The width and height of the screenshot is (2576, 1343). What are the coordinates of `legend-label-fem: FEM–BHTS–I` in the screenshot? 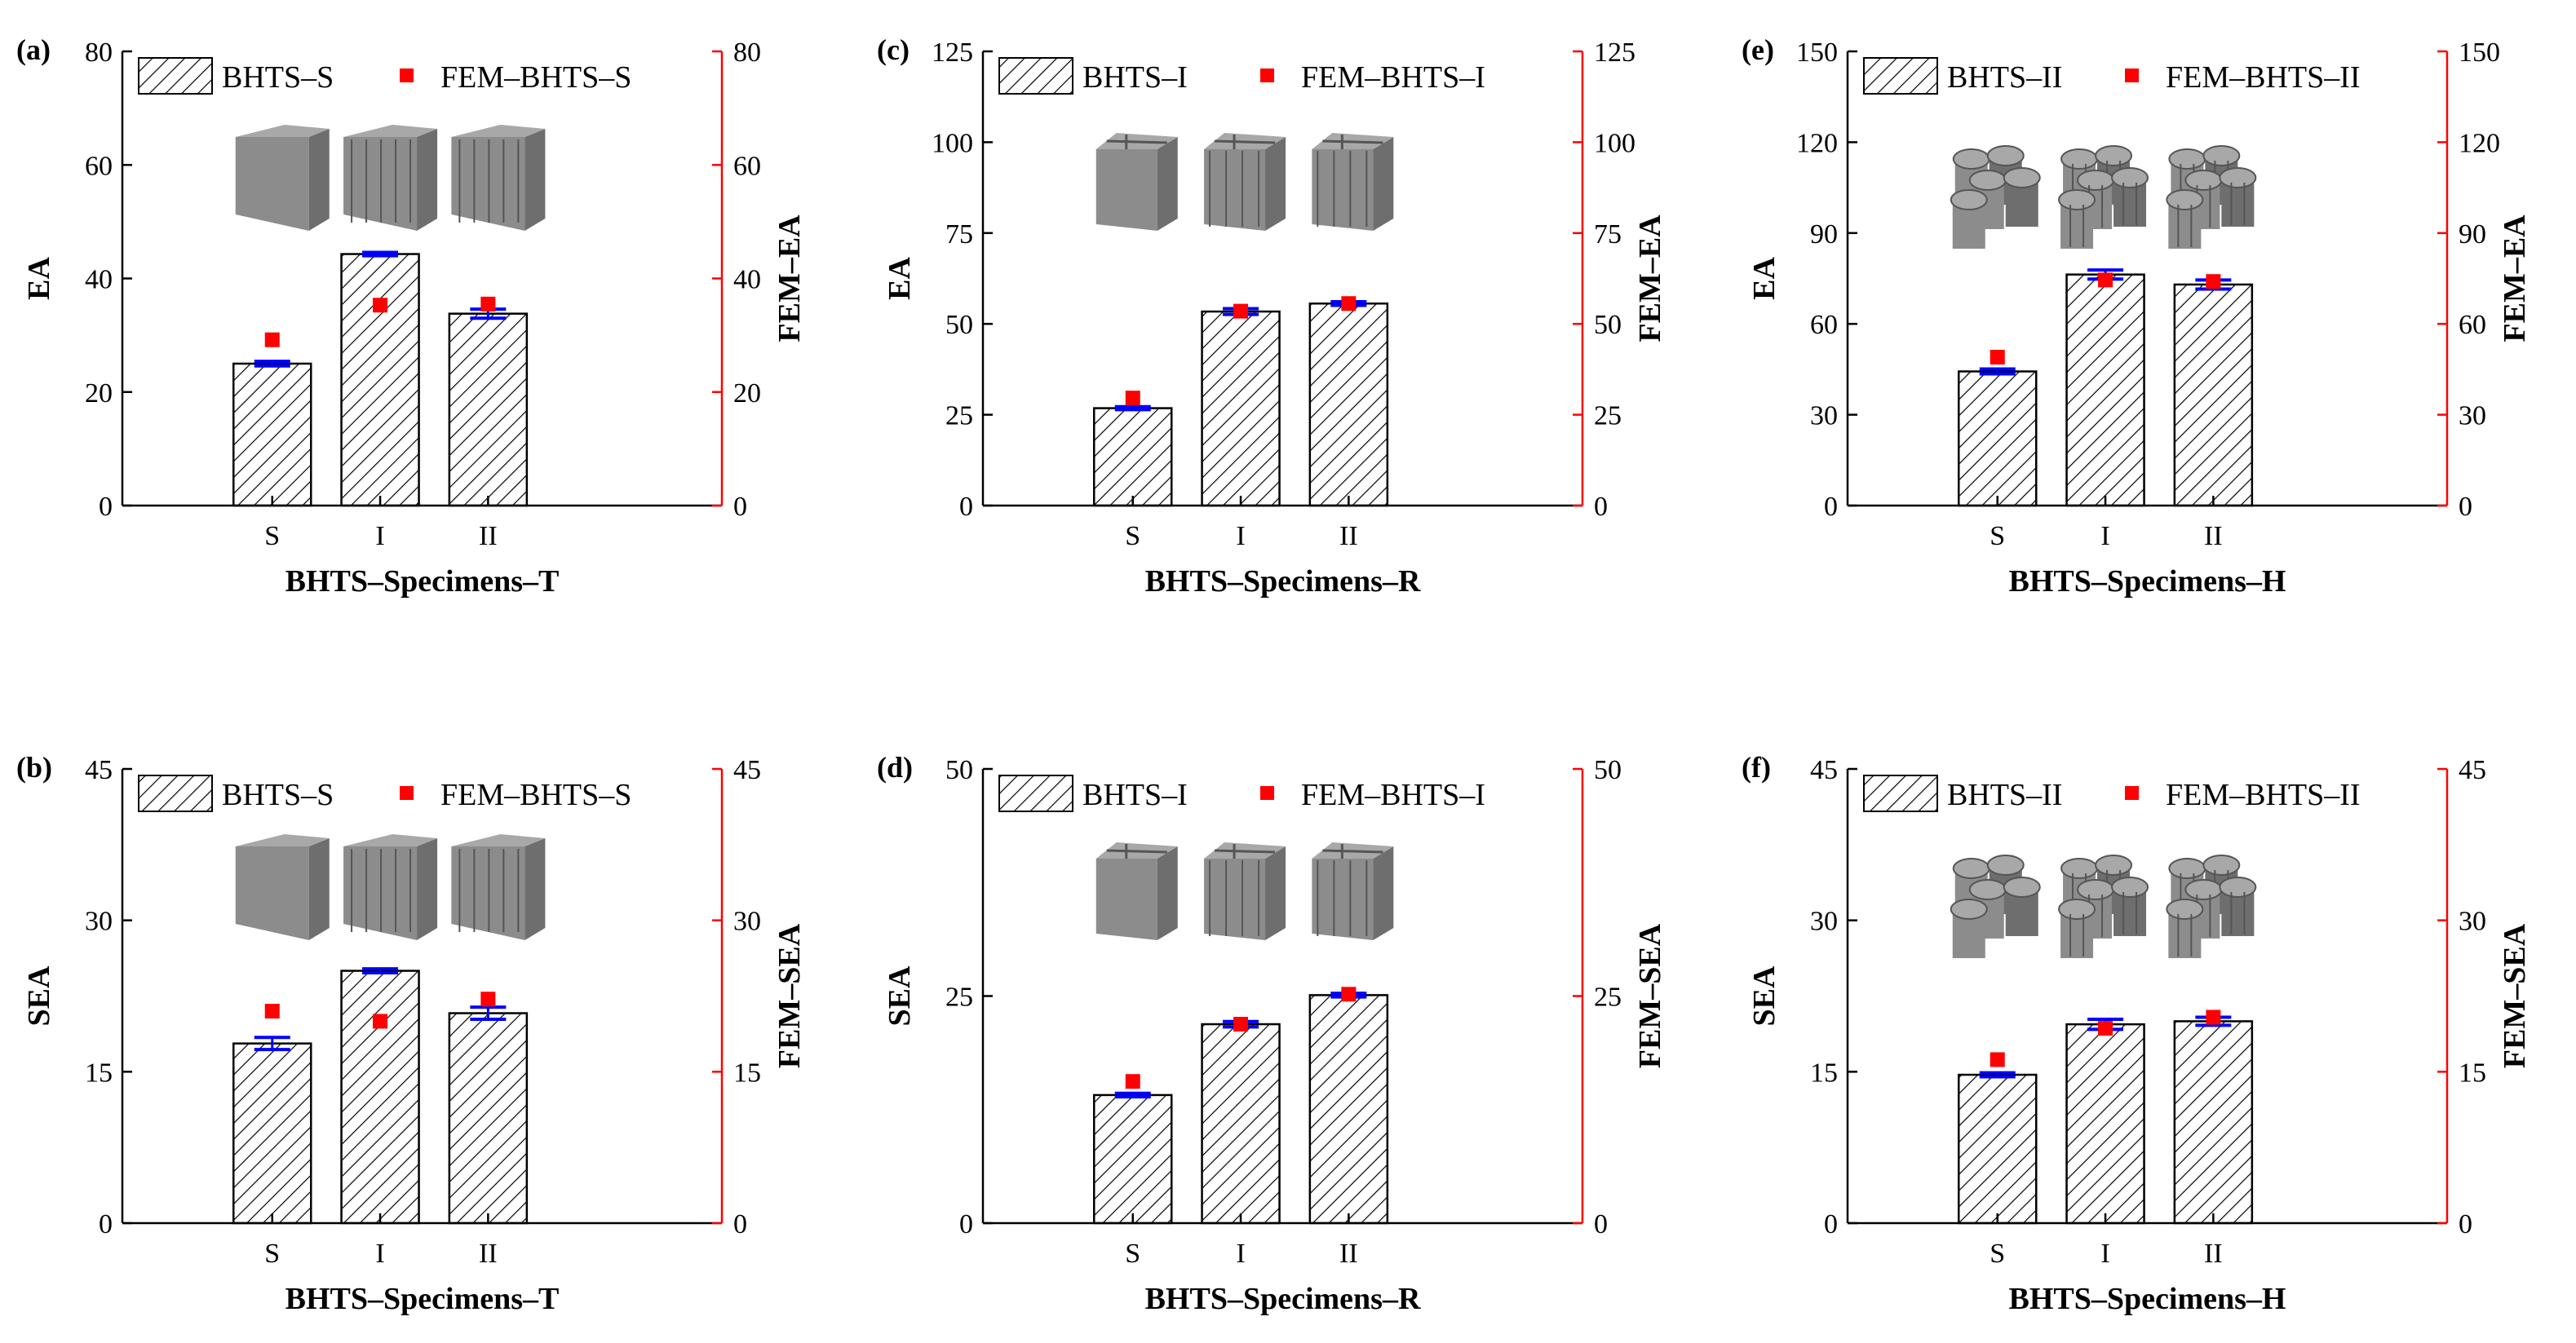 It's located at (1393, 795).